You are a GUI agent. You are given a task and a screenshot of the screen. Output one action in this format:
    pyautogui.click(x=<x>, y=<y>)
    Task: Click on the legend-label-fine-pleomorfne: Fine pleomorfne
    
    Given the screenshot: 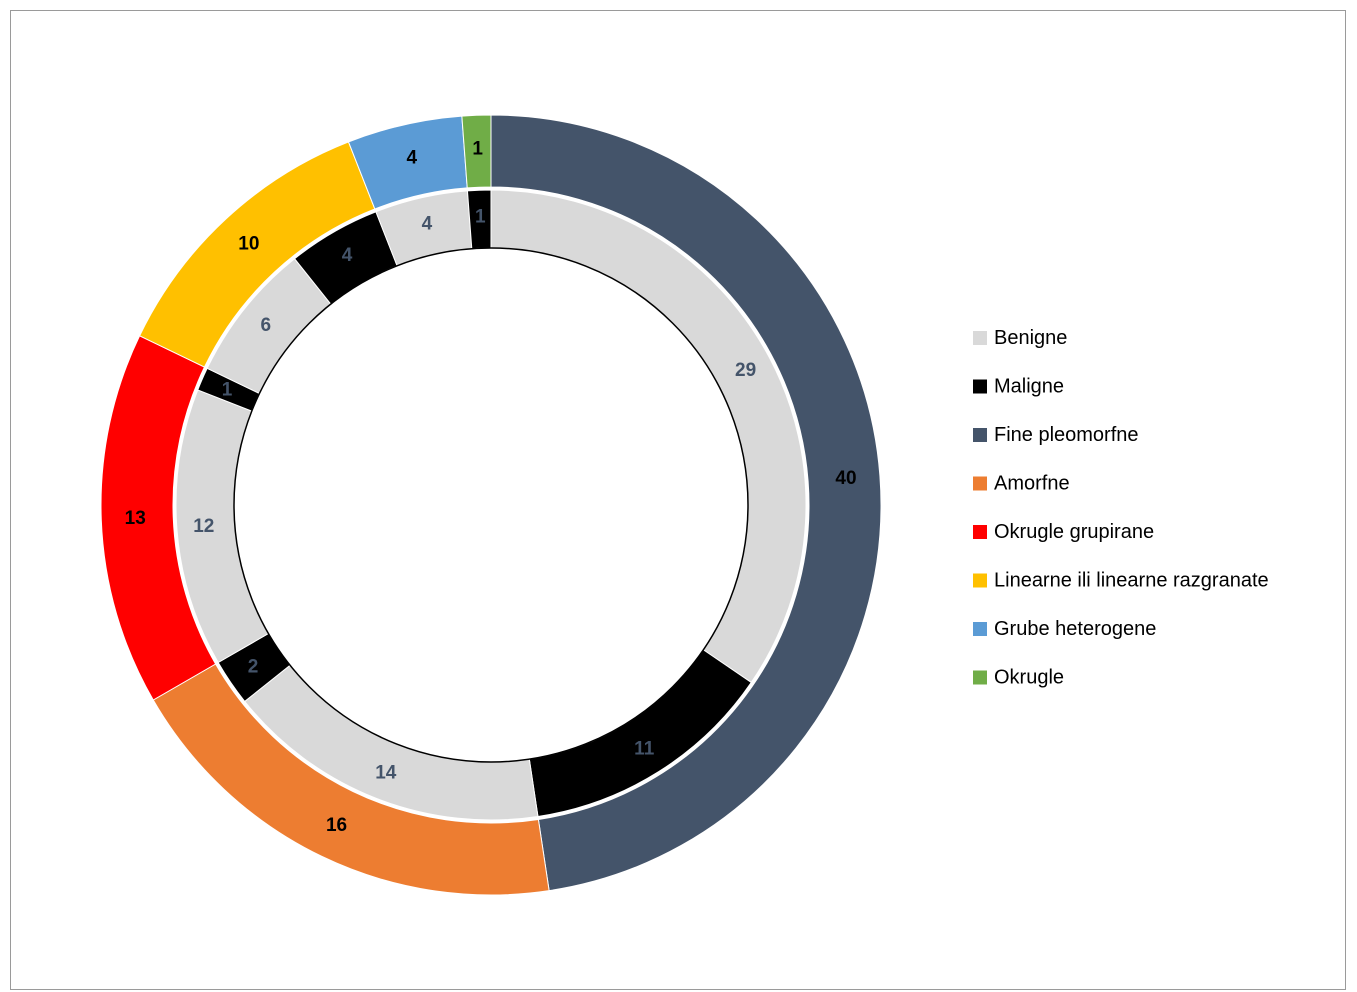 What is the action you would take?
    pyautogui.click(x=1066, y=435)
    